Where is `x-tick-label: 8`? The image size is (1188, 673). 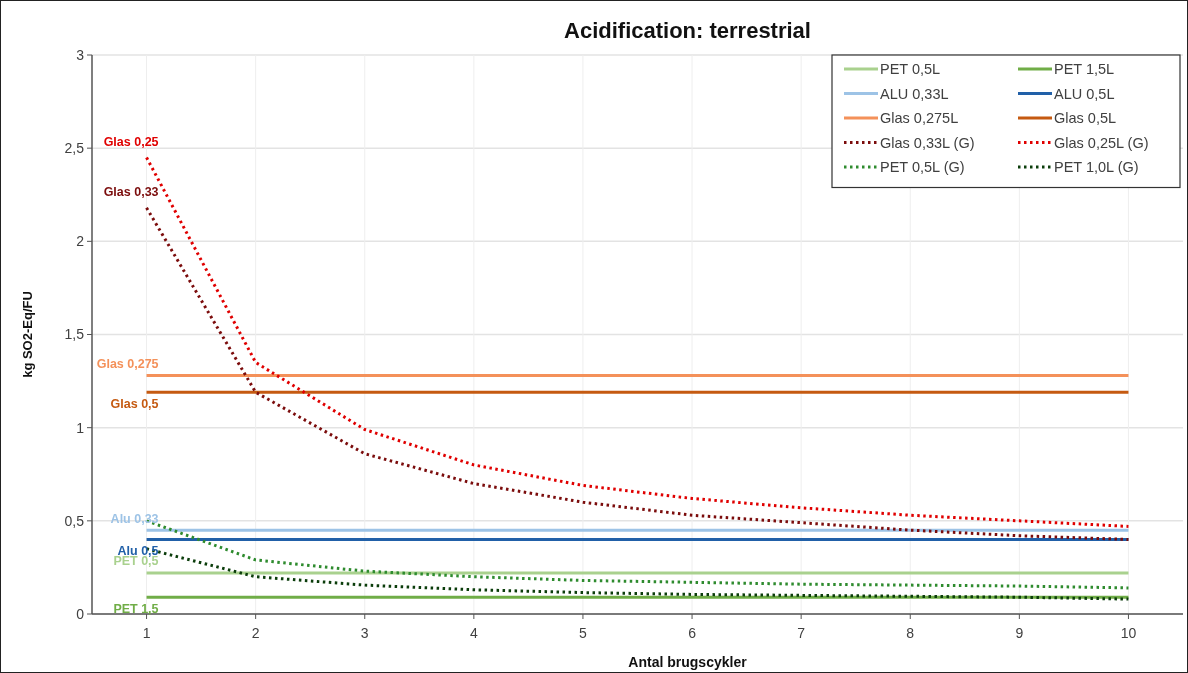
x-tick-label: 8 is located at coordinates (910, 633).